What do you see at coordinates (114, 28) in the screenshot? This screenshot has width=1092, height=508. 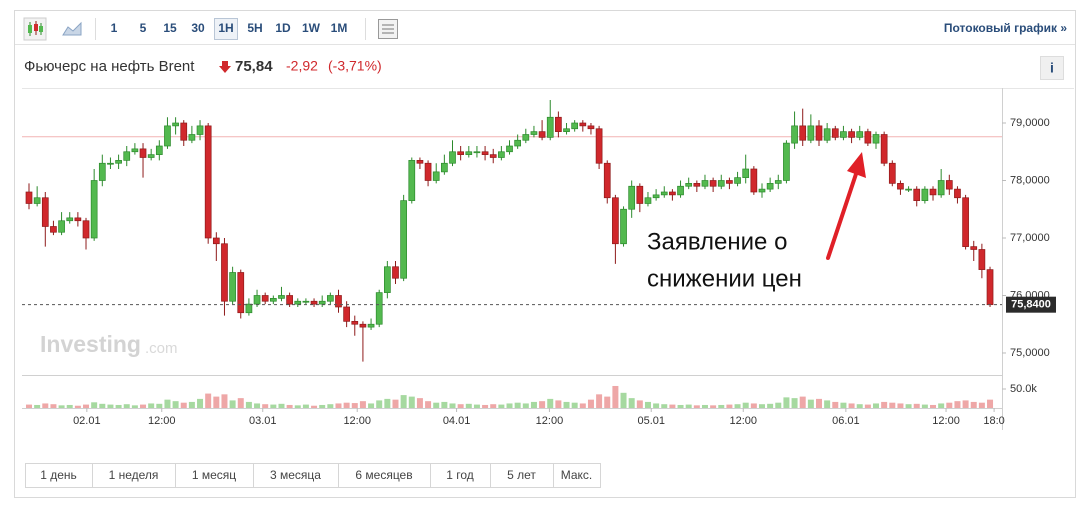 I see `interval-button: 1` at bounding box center [114, 28].